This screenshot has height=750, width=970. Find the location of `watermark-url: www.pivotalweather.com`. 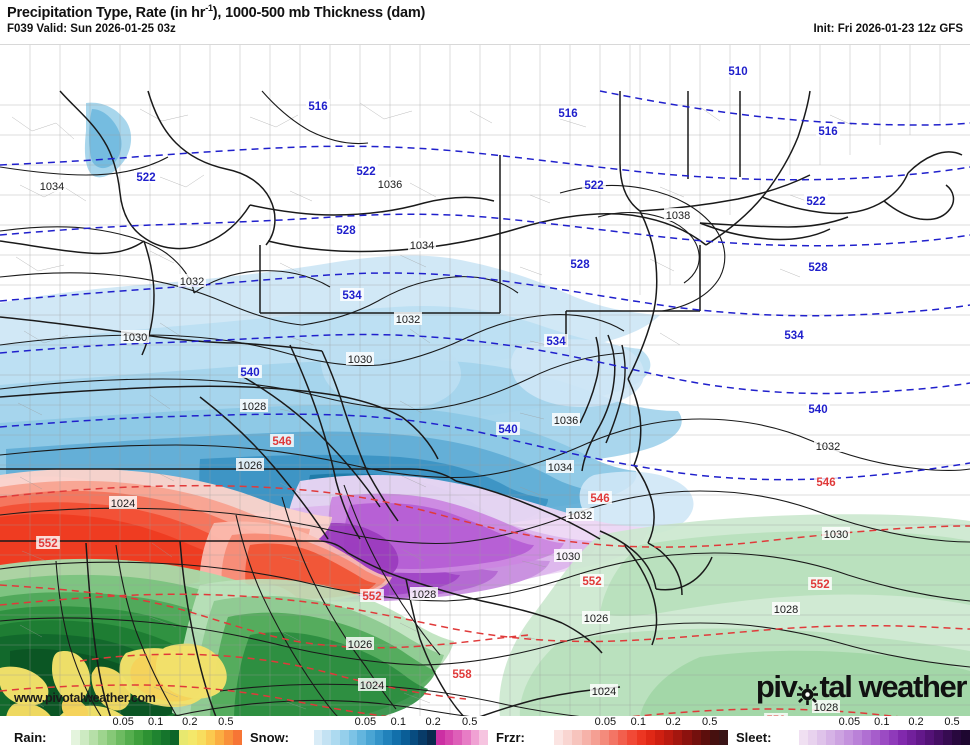

watermark-url: www.pivotalweather.com is located at coordinates (85, 698).